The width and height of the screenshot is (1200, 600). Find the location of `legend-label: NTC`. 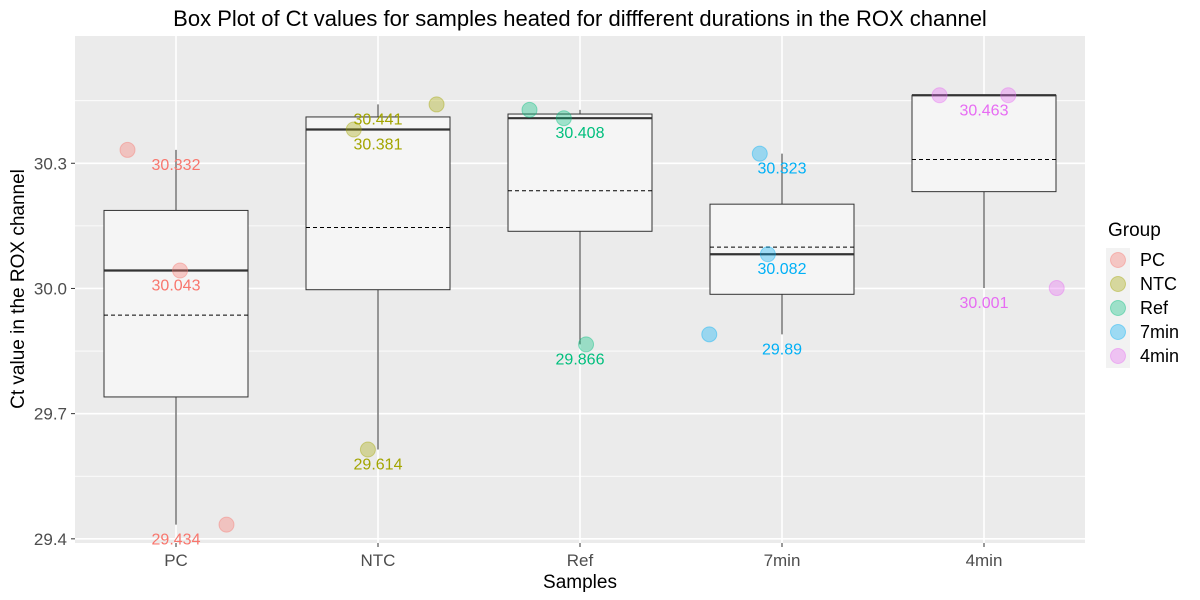

legend-label: NTC is located at coordinates (1158, 284).